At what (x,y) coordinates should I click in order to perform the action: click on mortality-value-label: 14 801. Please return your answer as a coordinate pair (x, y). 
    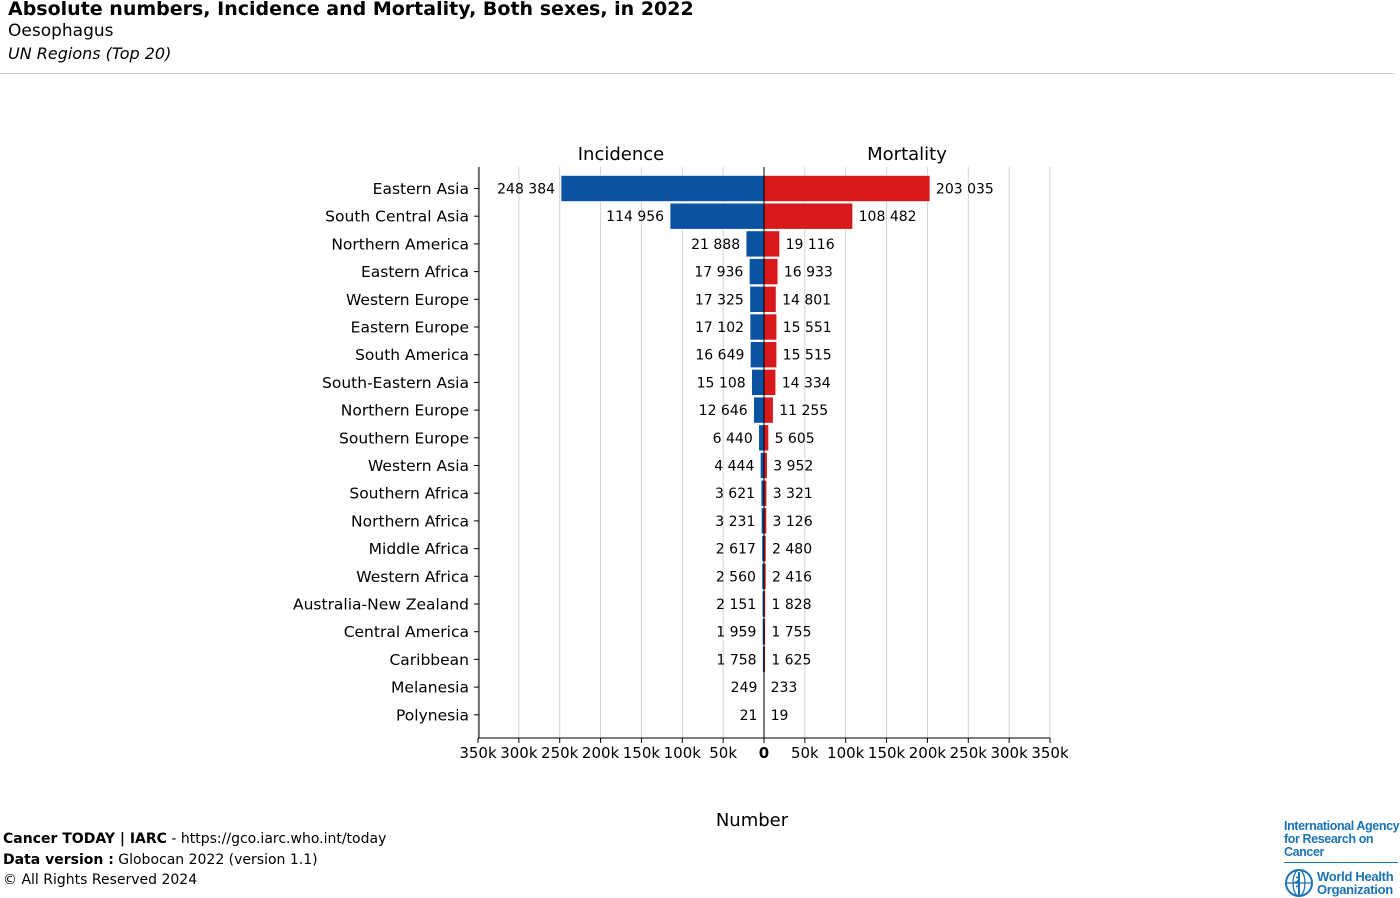
    Looking at the image, I should click on (806, 300).